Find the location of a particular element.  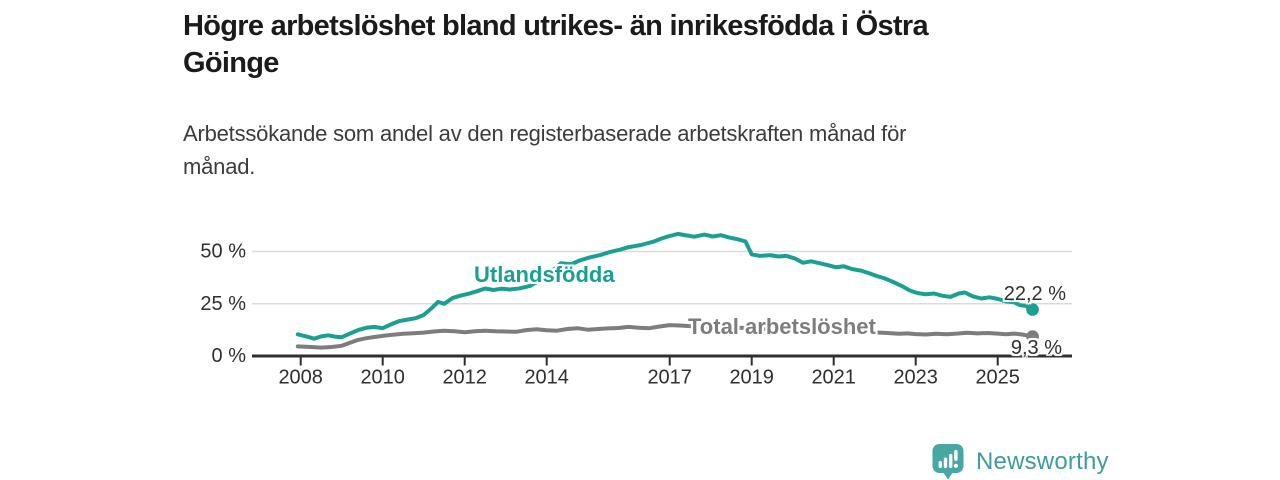

page-subtitle-line-2: månad. is located at coordinates (219, 166).